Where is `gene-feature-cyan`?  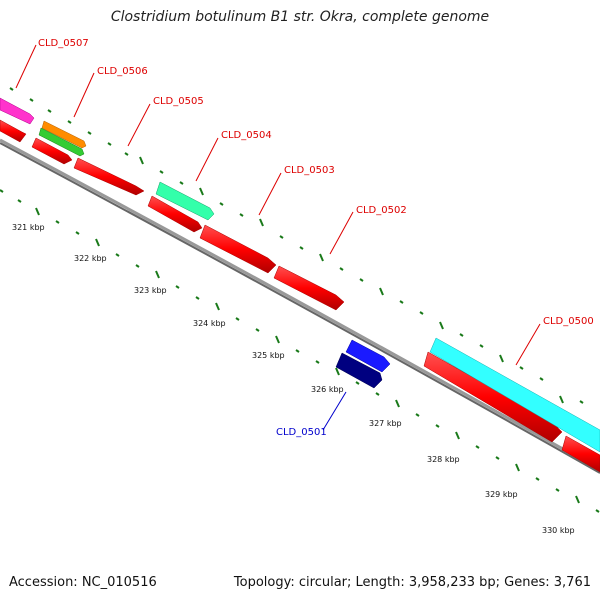 gene-feature-cyan is located at coordinates (514, 395).